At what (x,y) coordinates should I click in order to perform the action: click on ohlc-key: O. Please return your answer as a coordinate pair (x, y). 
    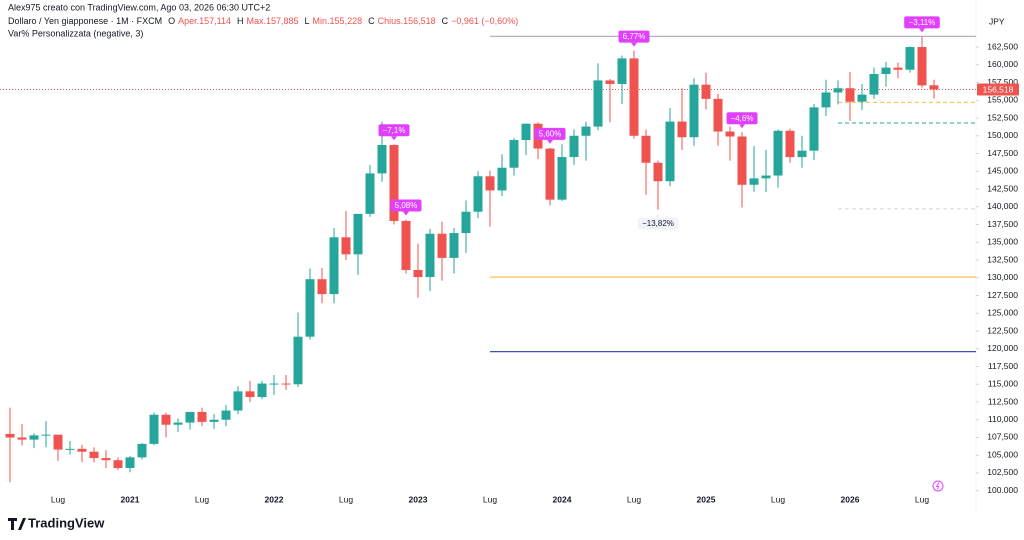
    Looking at the image, I should click on (171, 21).